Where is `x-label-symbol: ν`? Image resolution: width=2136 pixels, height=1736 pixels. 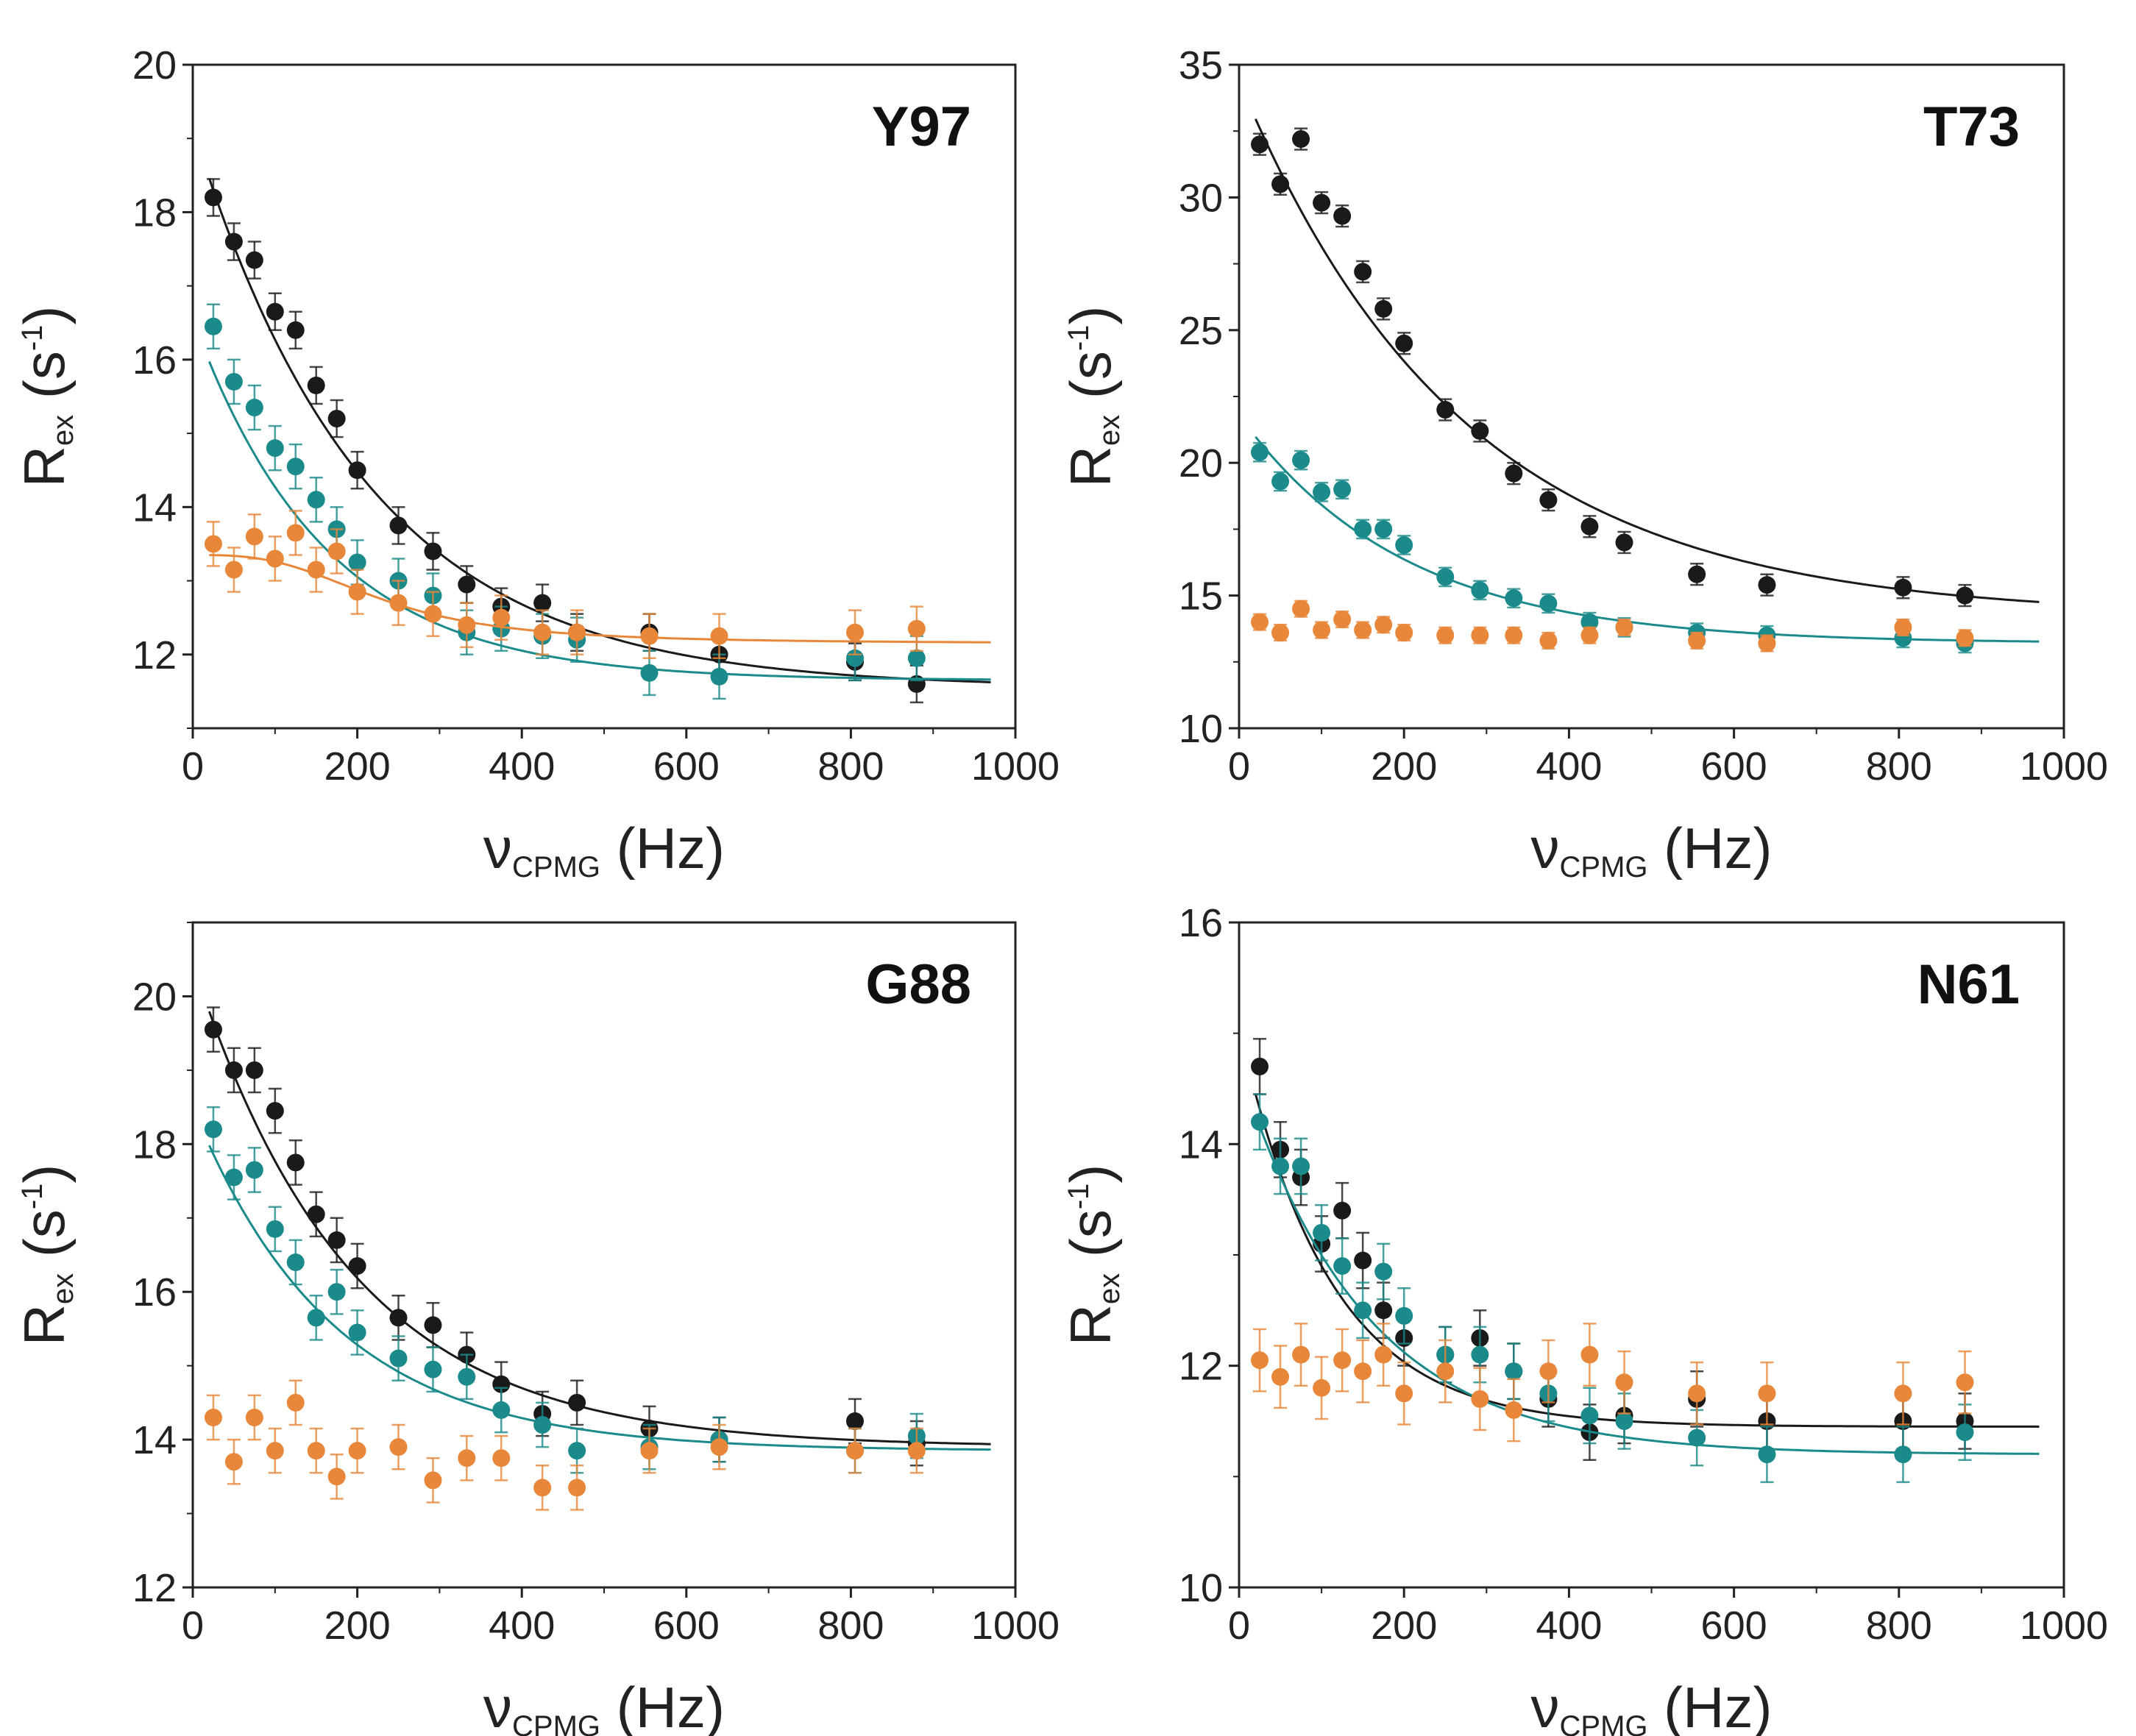
x-label-symbol: ν is located at coordinates (497, 848).